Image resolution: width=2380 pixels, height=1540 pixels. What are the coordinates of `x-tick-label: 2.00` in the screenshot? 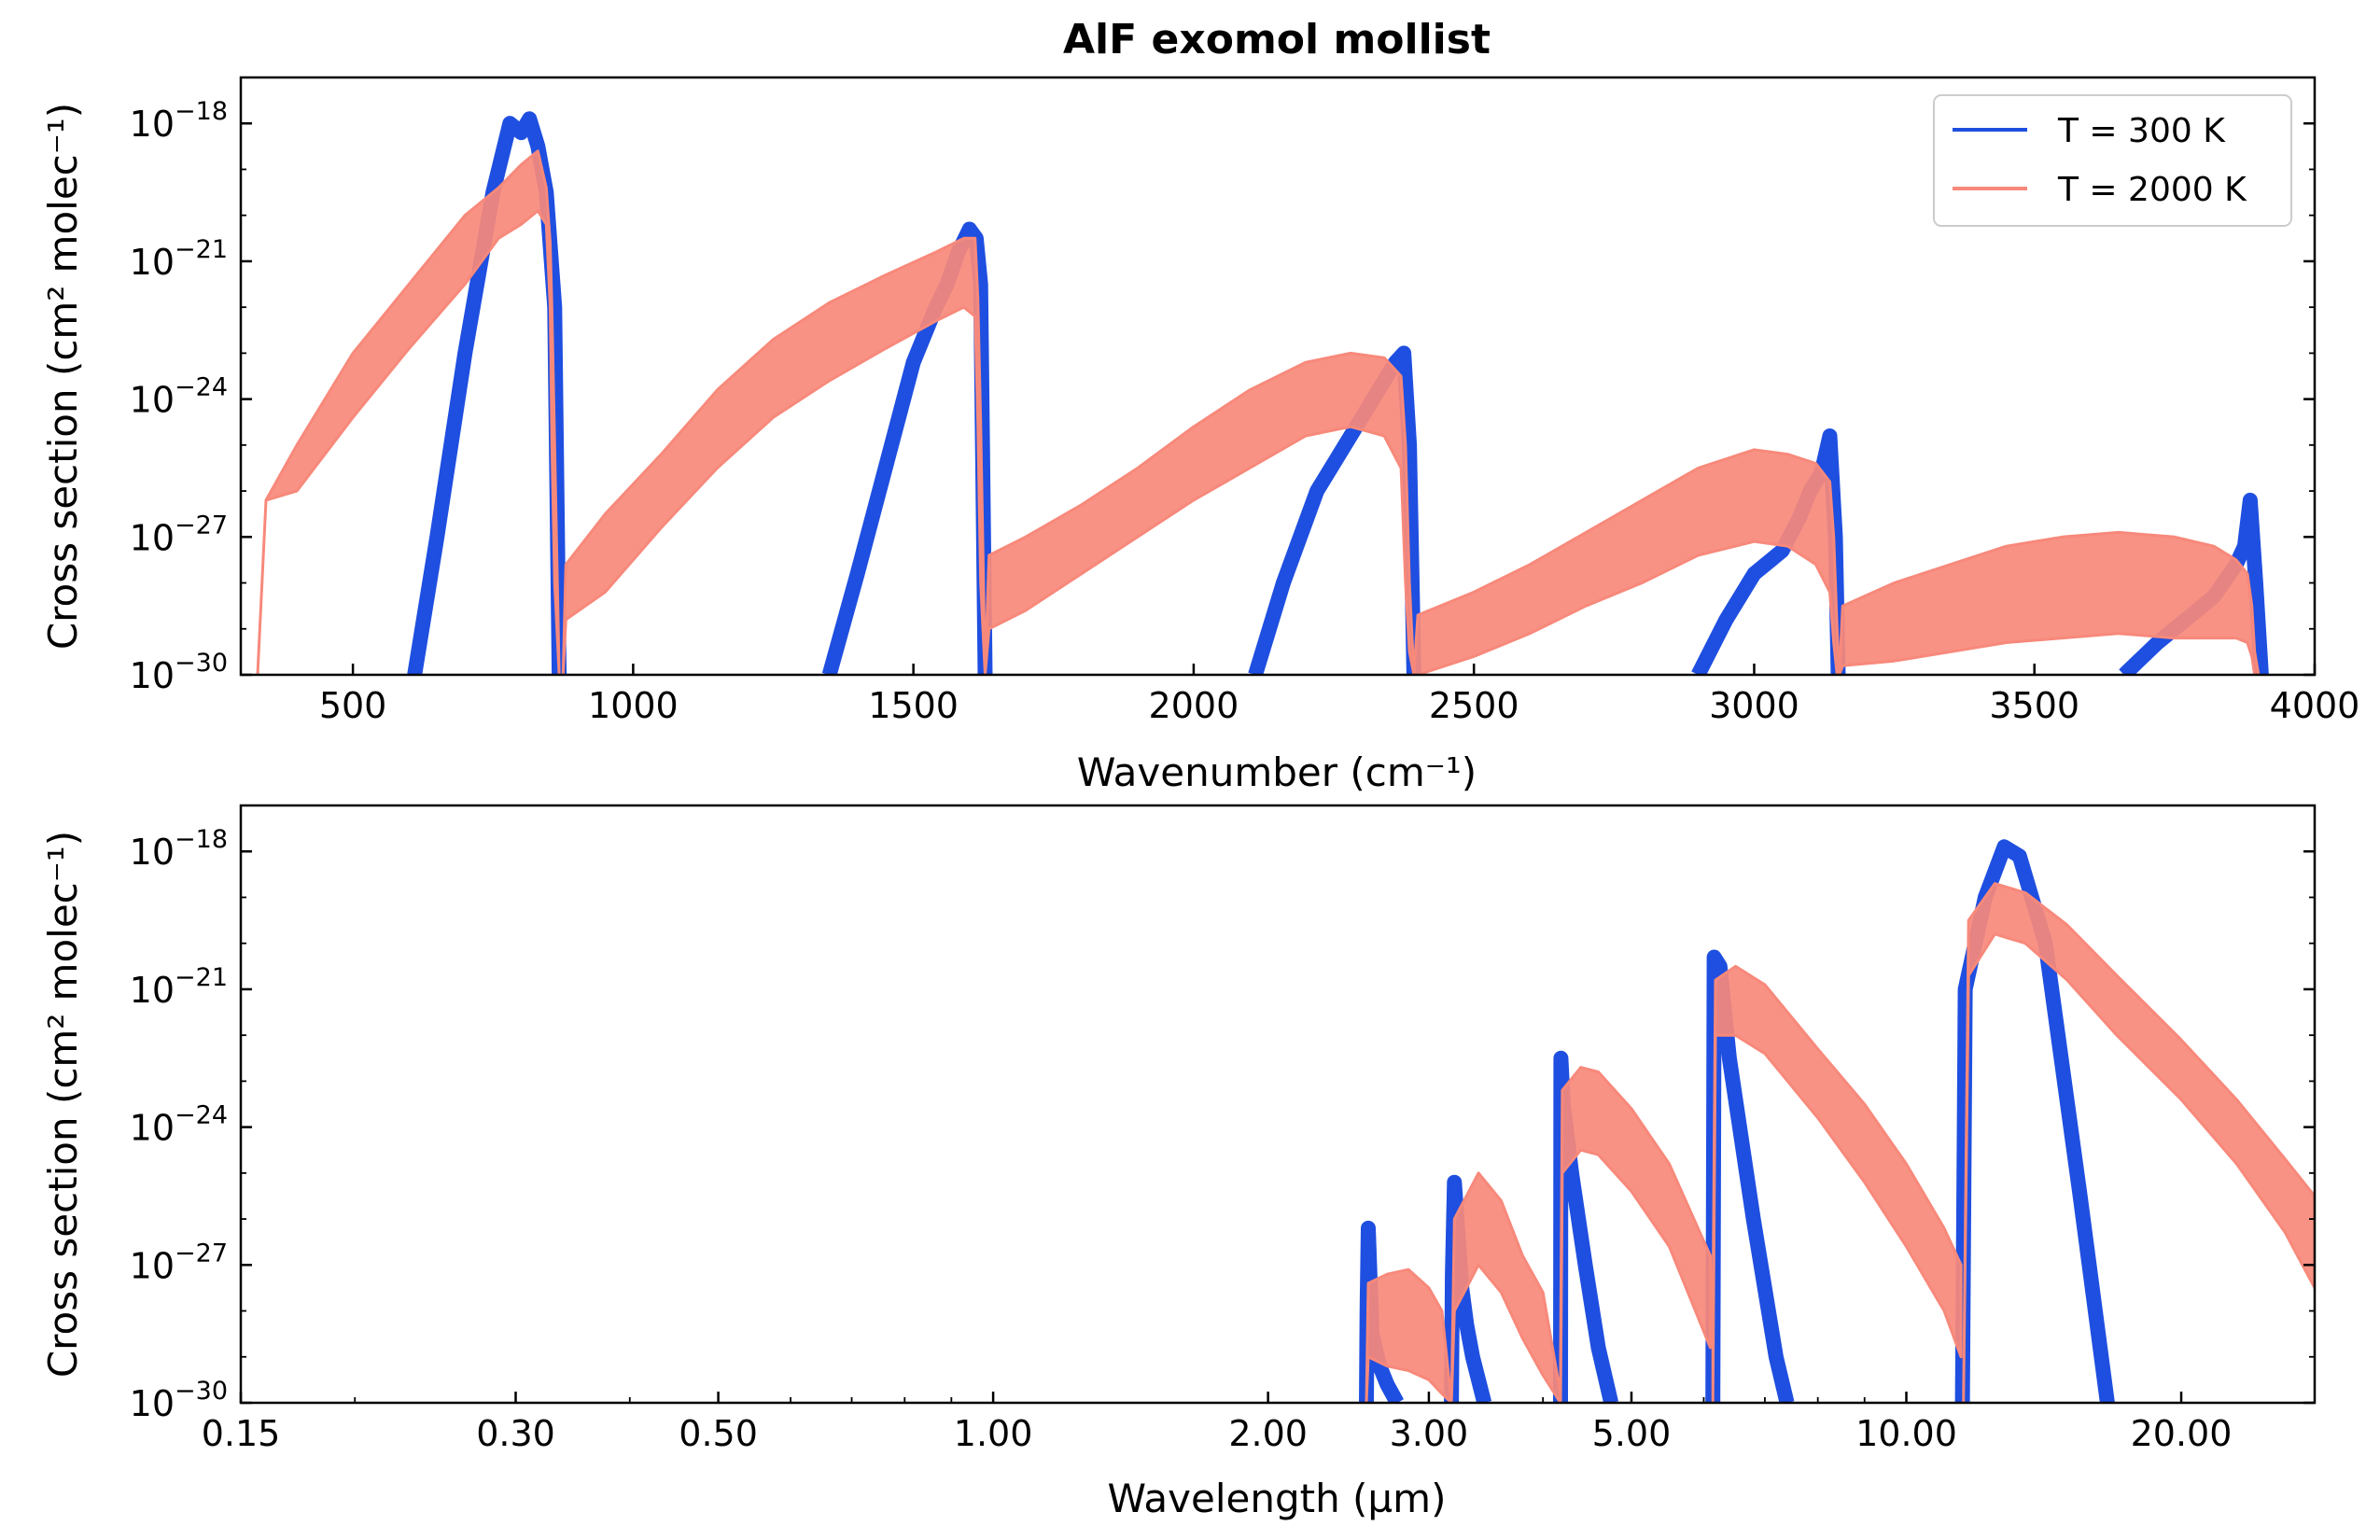 It's located at (1268, 1433).